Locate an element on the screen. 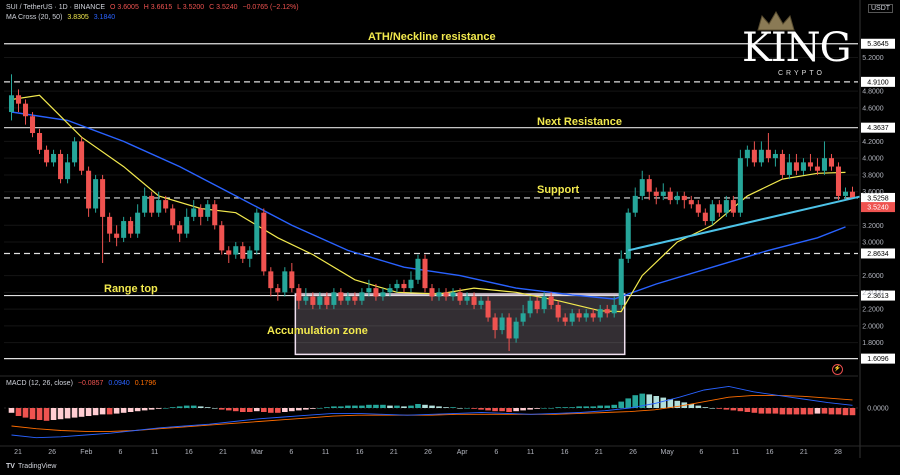 The height and width of the screenshot is (475, 900). last-price-box is located at coordinates (878, 207).